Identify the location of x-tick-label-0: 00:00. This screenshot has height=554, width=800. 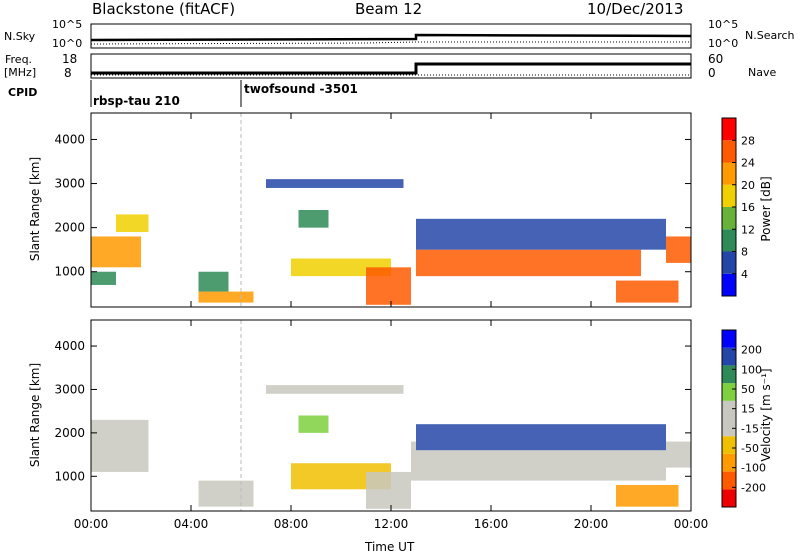
(91, 524).